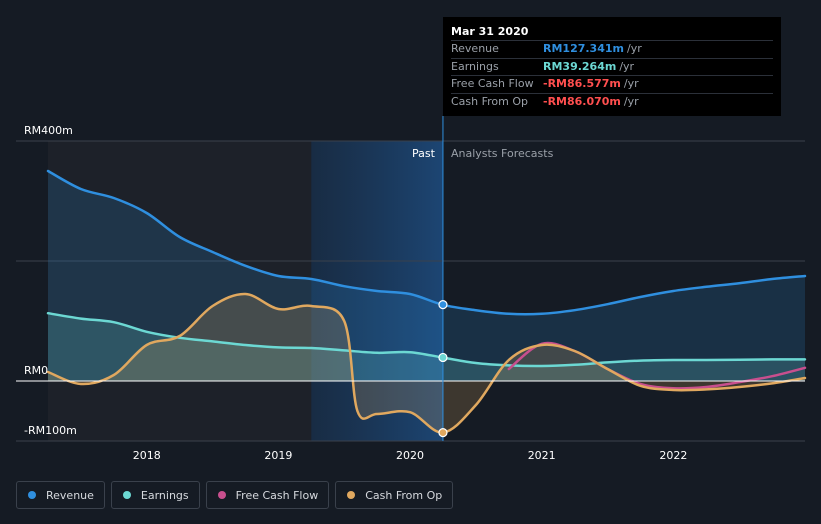  What do you see at coordinates (582, 83) in the screenshot?
I see `tooltip-value: -RM86.577m` at bounding box center [582, 83].